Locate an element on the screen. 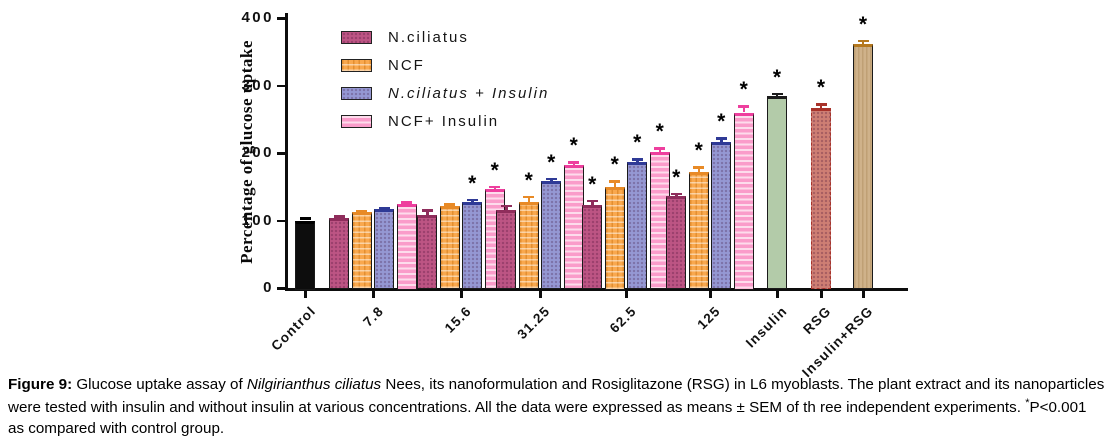  y-tick-label: 200 is located at coordinates (257, 152).